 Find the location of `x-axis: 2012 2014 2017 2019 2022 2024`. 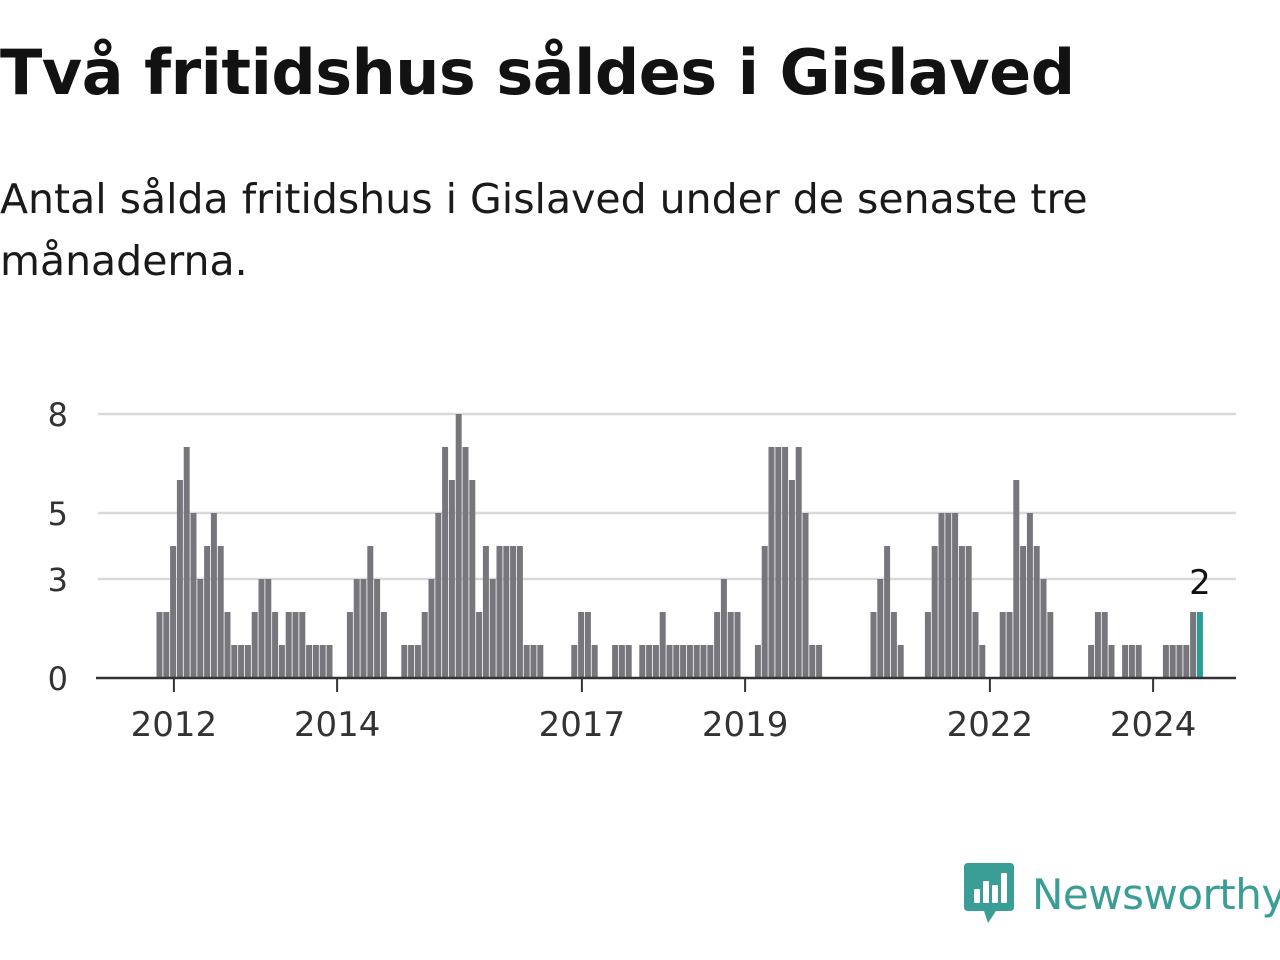

x-axis: 2012 2014 2017 2019 2022 2024 is located at coordinates (666, 710).